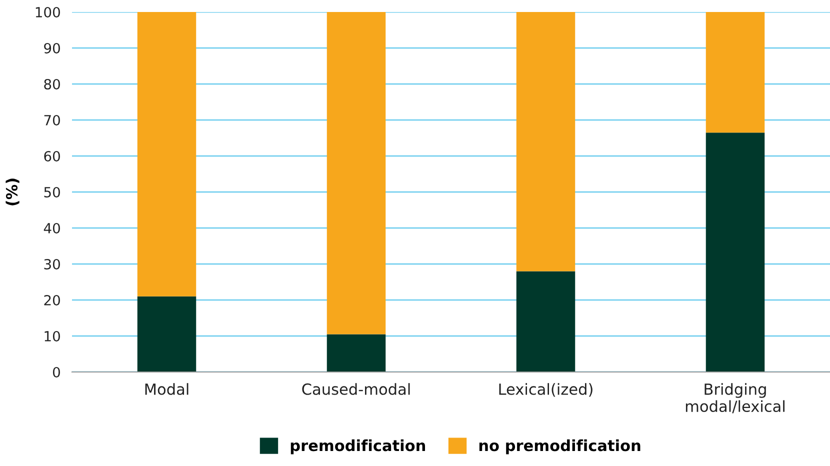 The image size is (830, 466). I want to click on y-tick-label: 20, so click(52, 300).